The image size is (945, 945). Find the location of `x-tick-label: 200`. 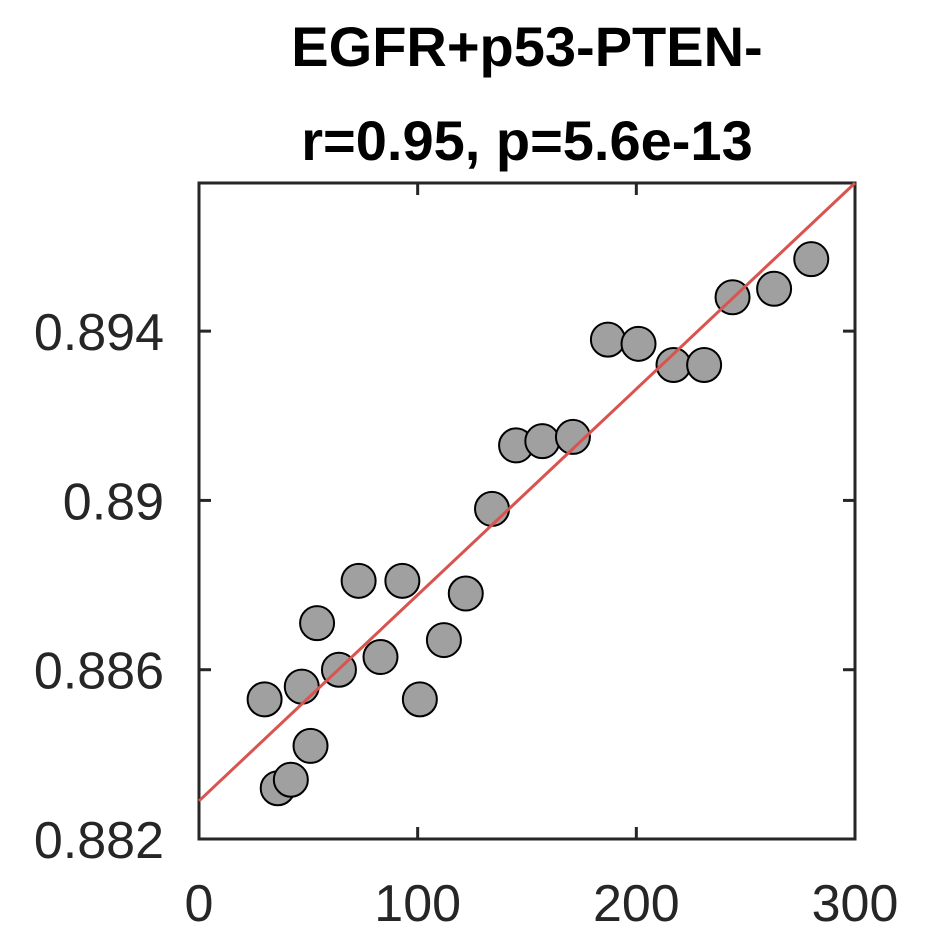

x-tick-label: 200 is located at coordinates (636, 904).